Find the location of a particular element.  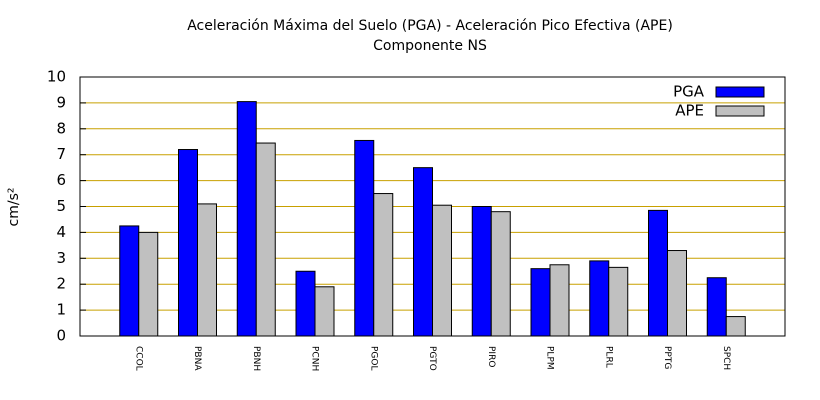

legend-label: APE is located at coordinates (689, 111).